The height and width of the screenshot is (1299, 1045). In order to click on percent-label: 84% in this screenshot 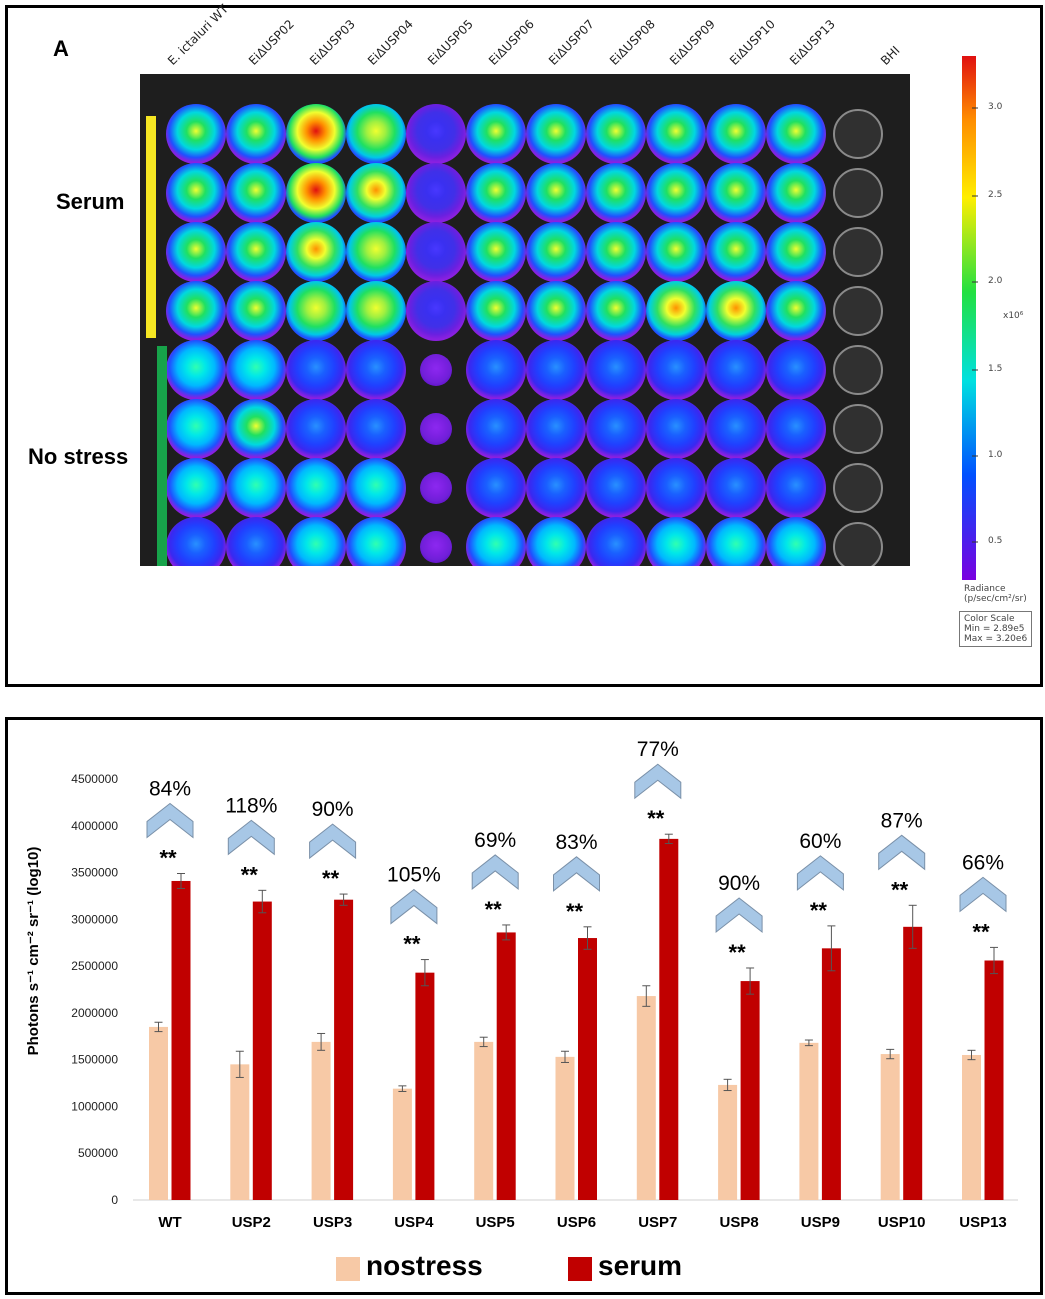, I will do `click(170, 788)`.